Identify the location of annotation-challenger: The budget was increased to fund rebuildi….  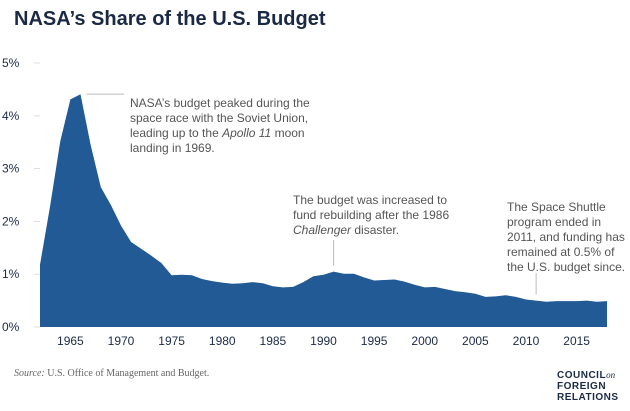
(371, 215).